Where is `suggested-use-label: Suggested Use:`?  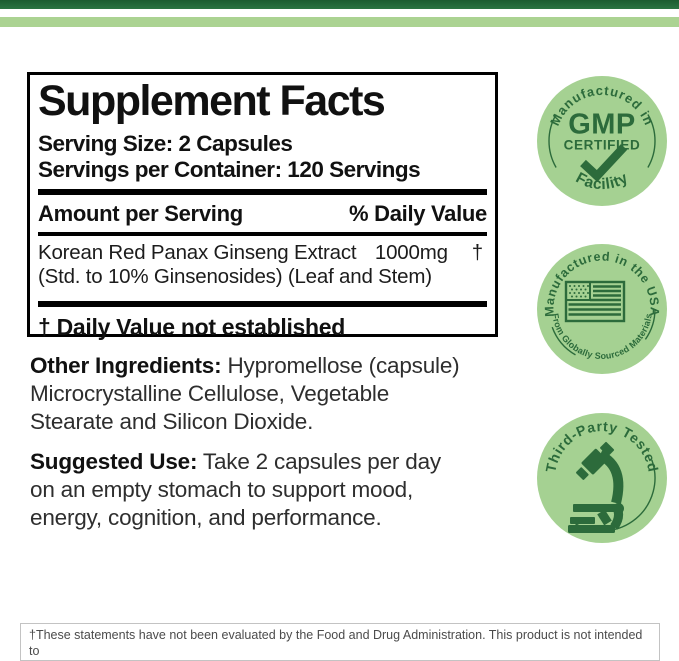 suggested-use-label: Suggested Use: is located at coordinates (114, 461).